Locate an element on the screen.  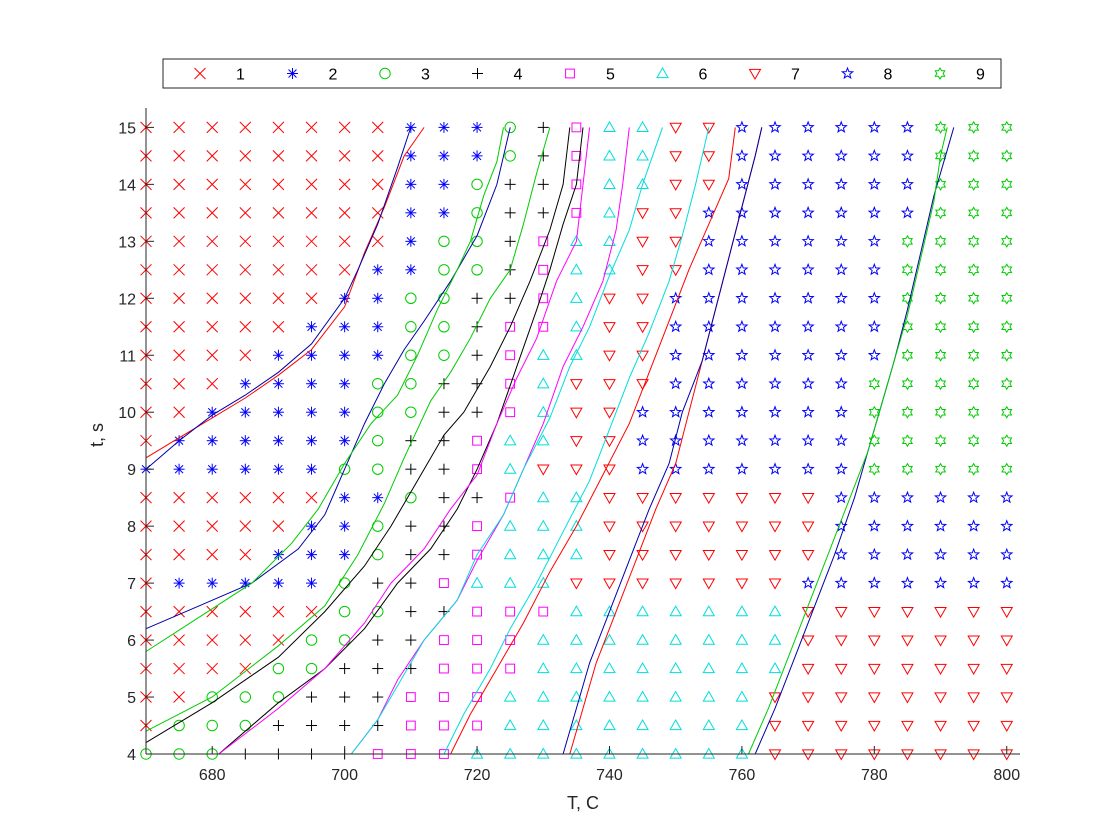
x-tick-label: 780 is located at coordinates (874, 775).